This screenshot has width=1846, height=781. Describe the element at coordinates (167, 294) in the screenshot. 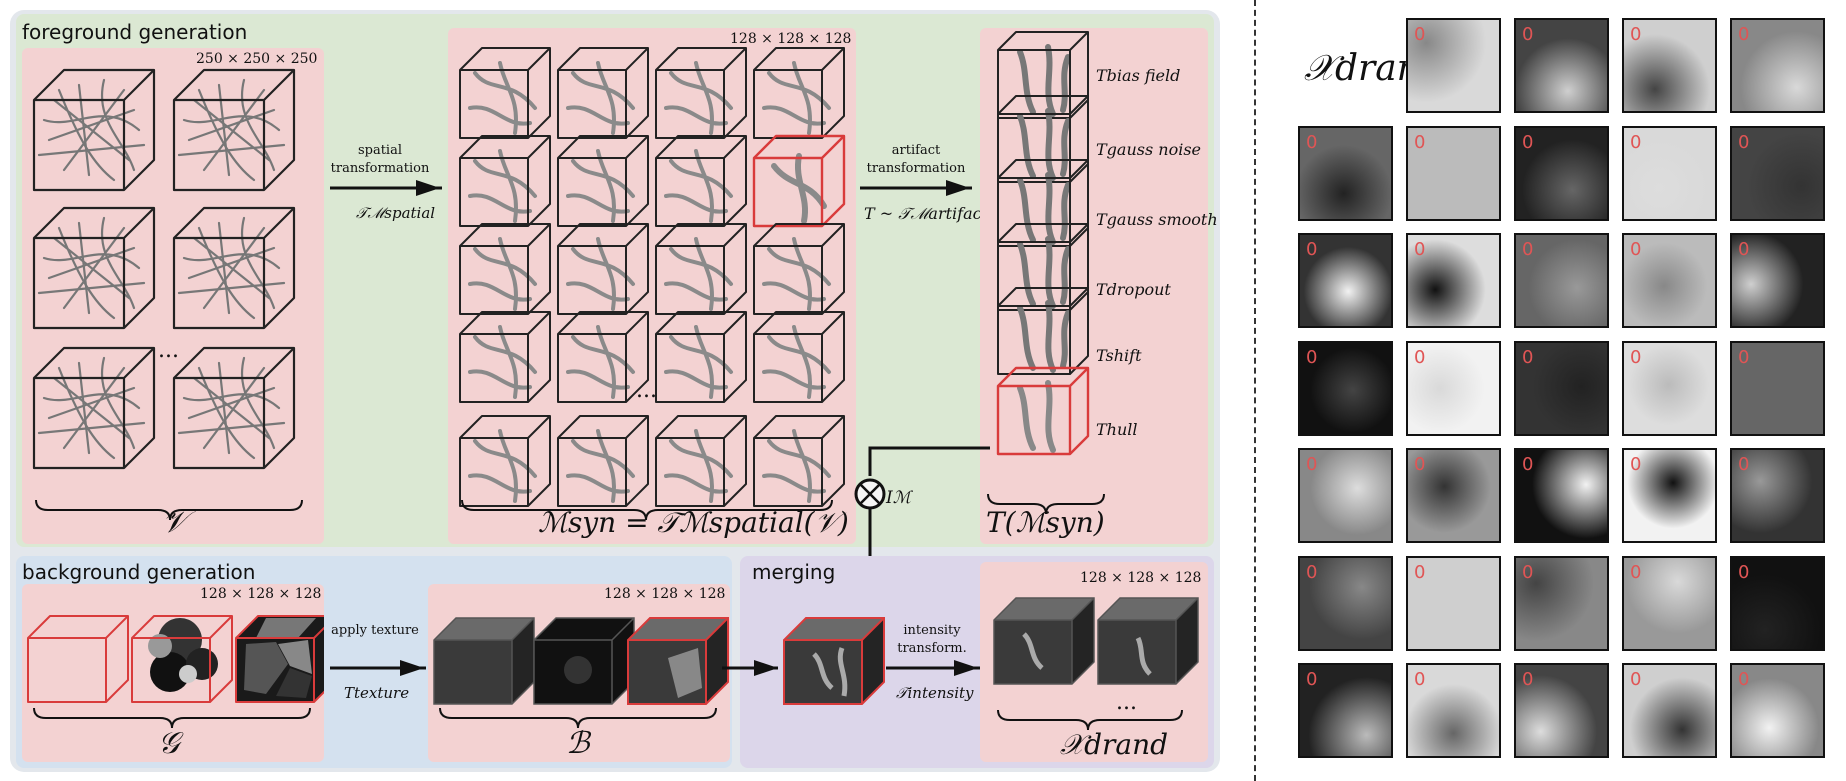

I see `v-cubes` at that location.